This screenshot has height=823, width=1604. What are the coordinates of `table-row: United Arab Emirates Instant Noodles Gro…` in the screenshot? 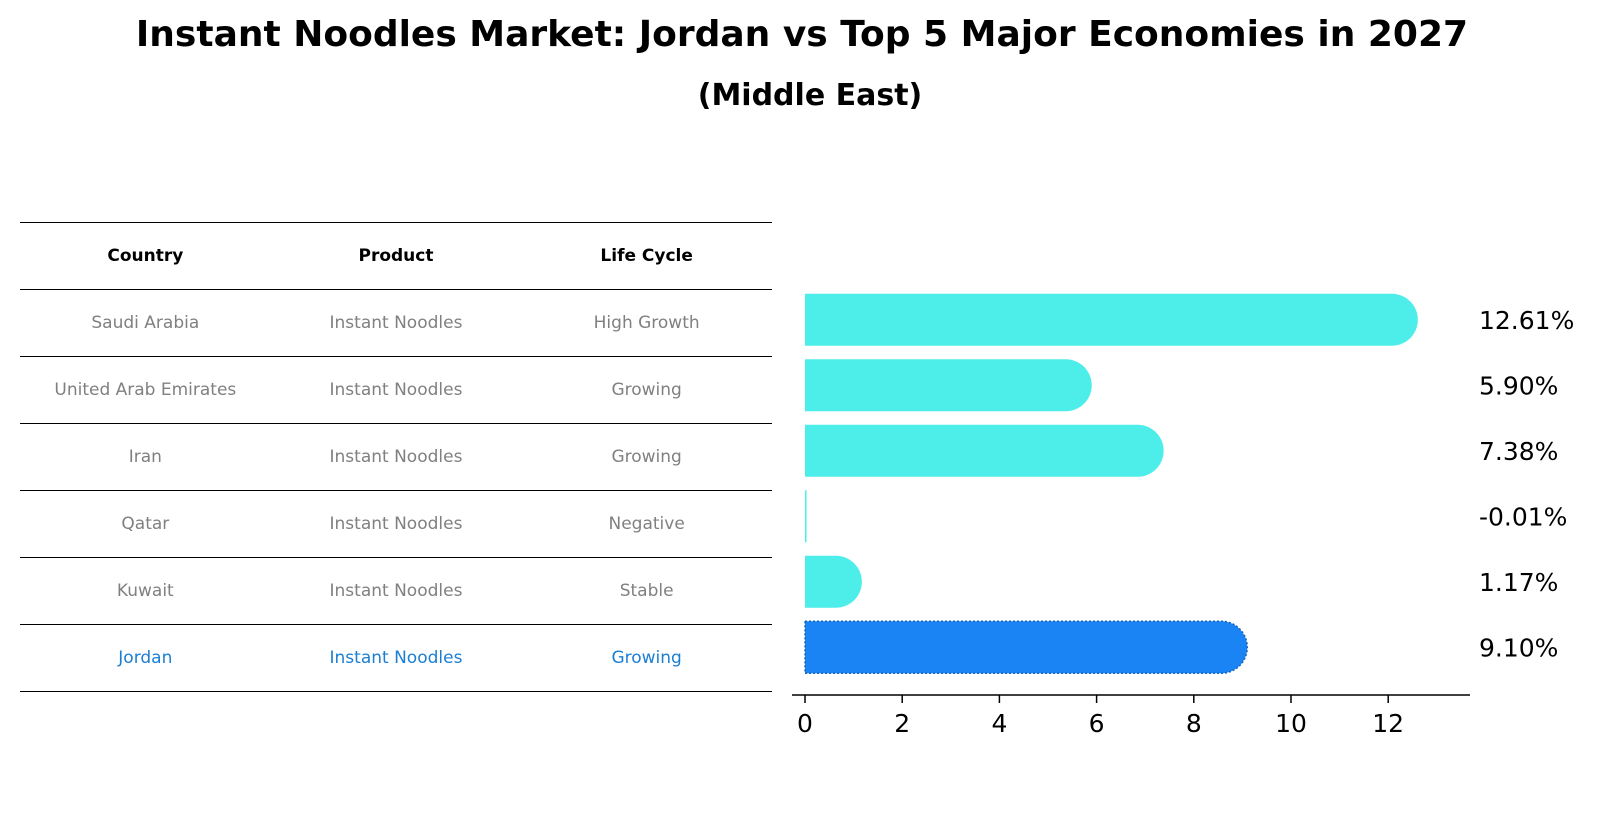 It's located at (396, 390).